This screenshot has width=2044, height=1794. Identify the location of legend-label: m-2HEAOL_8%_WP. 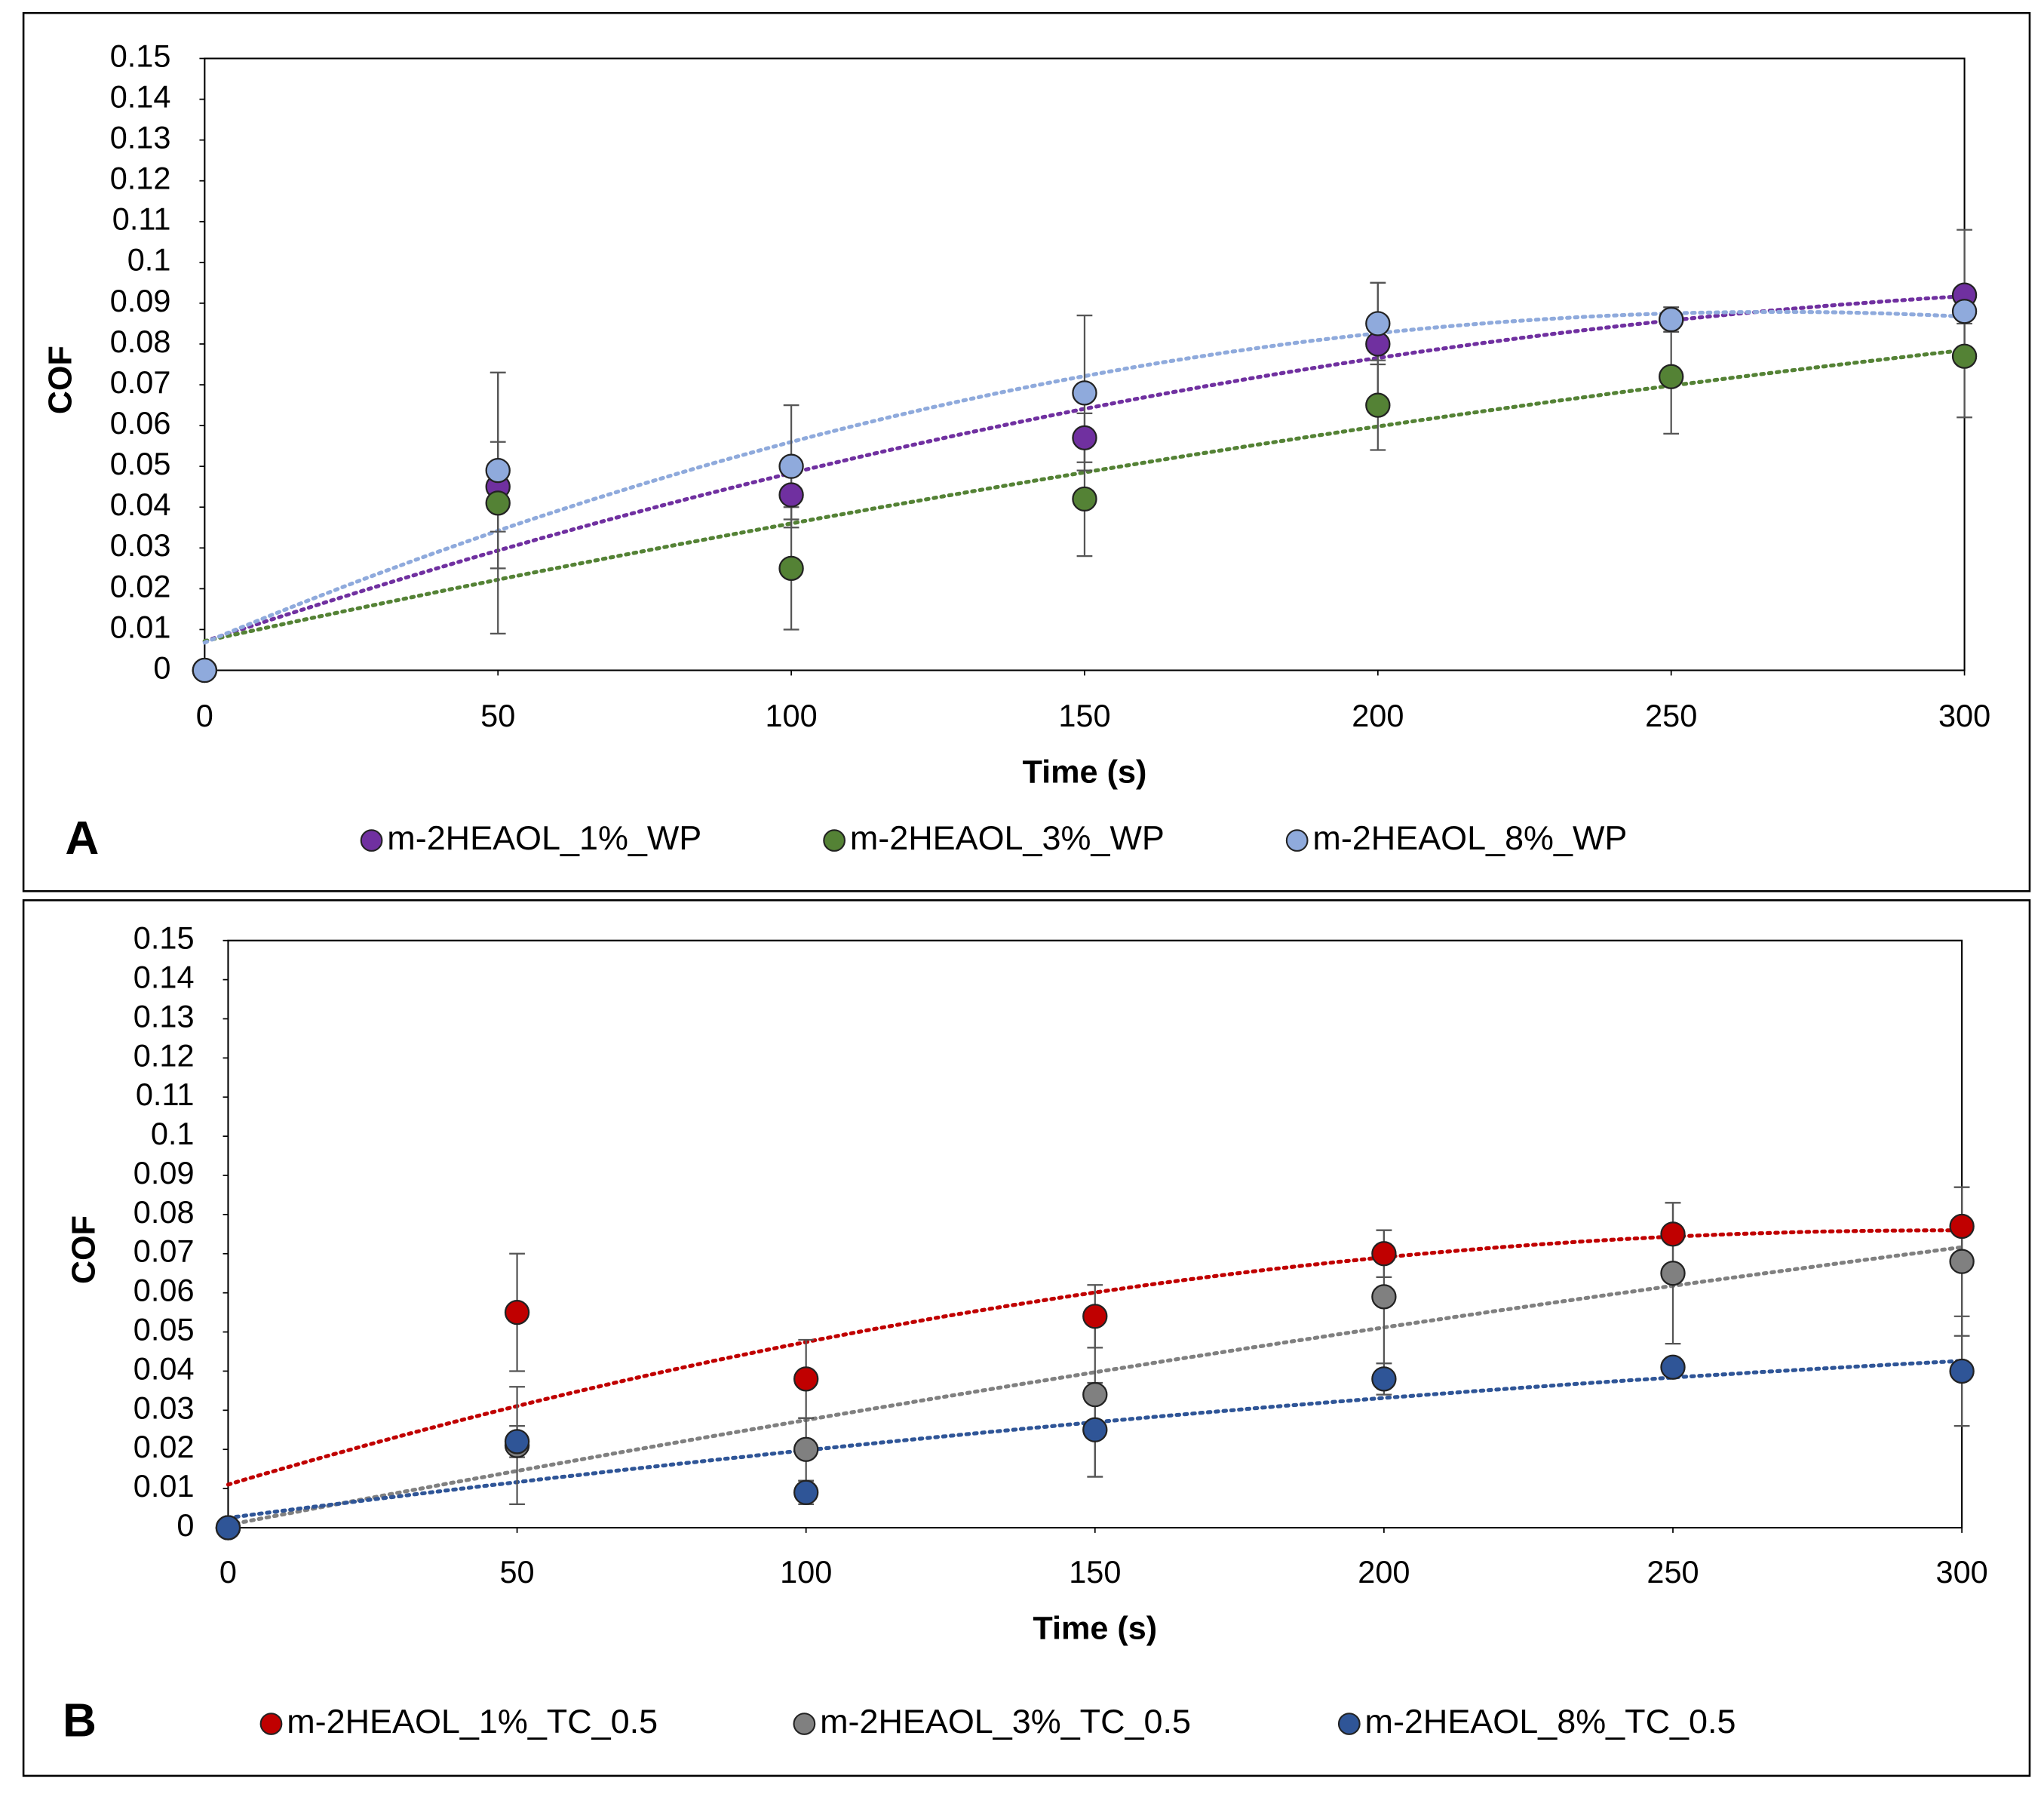
(1469, 838).